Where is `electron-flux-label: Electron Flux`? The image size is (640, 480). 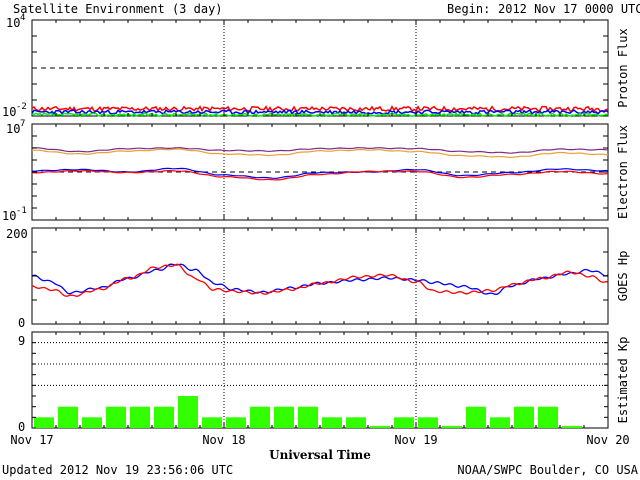 electron-flux-label: Electron Flux is located at coordinates (623, 172).